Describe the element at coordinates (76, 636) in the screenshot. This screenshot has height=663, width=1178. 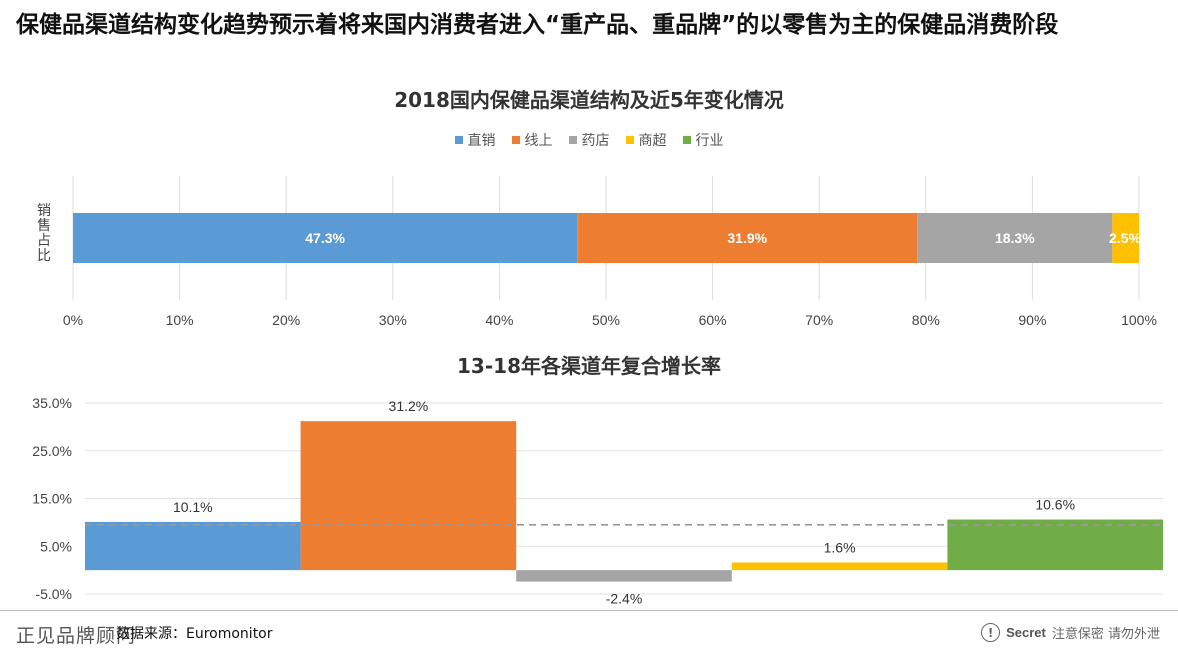
I see `brand-logo: 正见品牌顾问` at that location.